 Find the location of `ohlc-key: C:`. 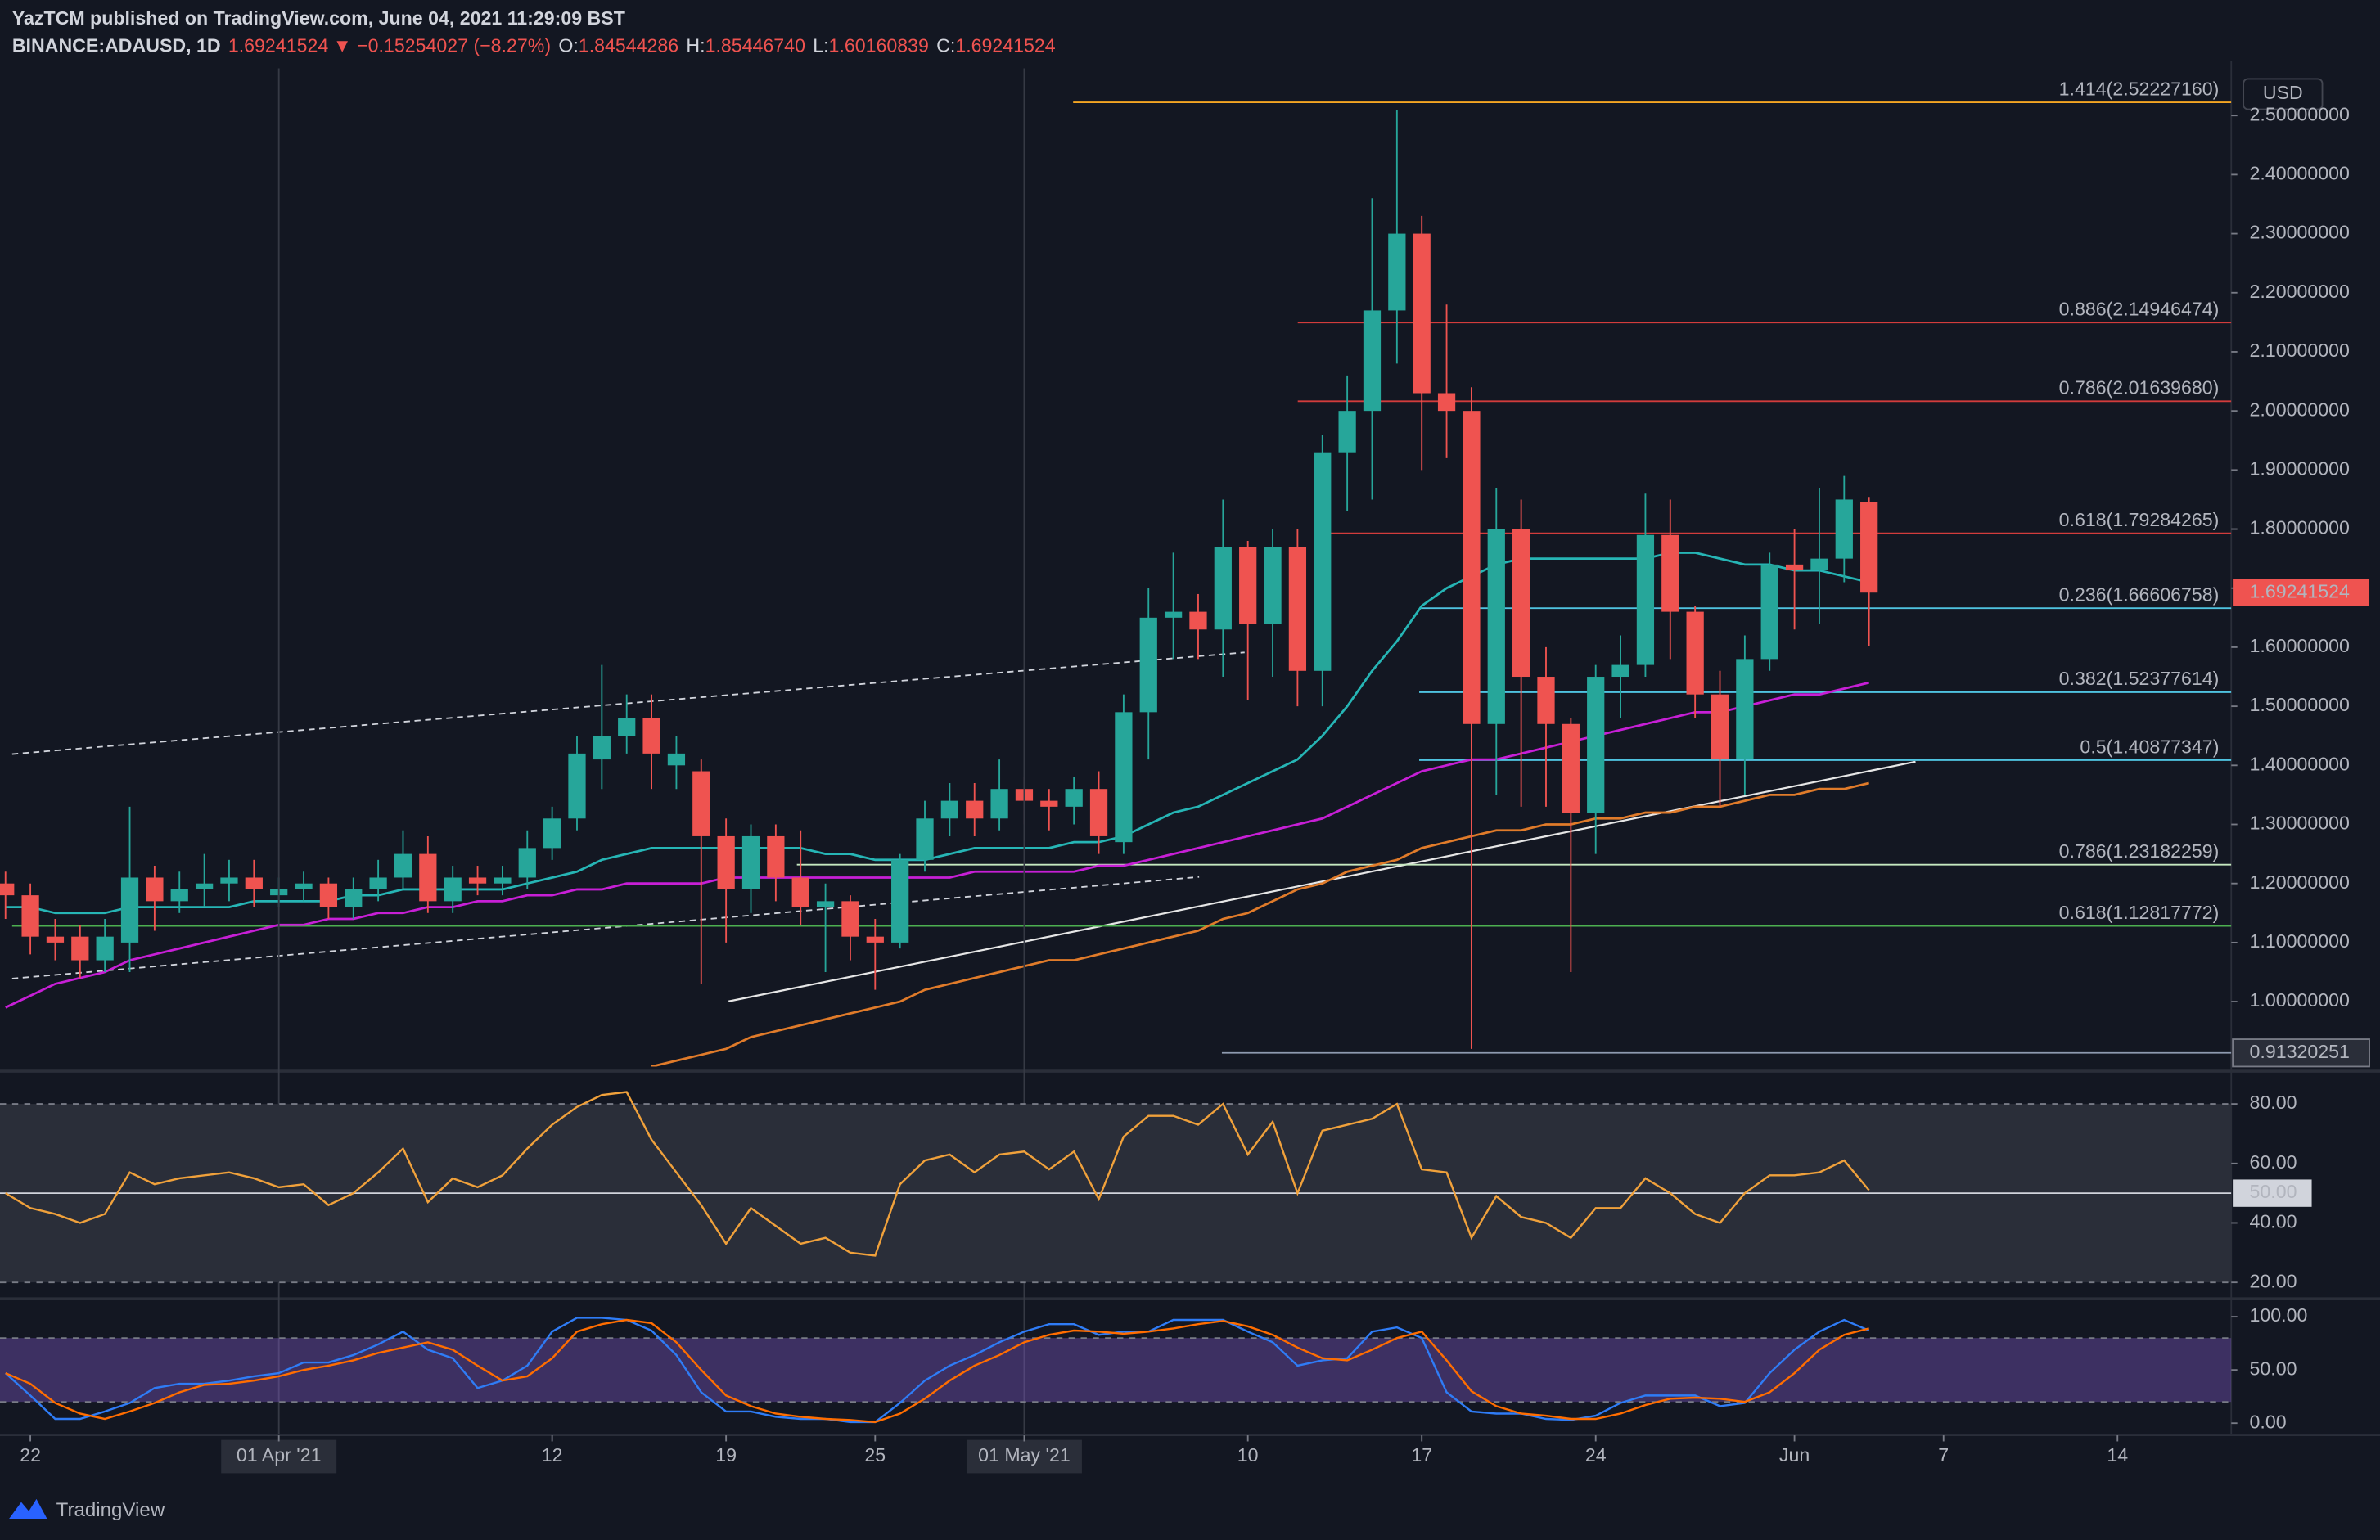

ohlc-key: C: is located at coordinates (945, 45).